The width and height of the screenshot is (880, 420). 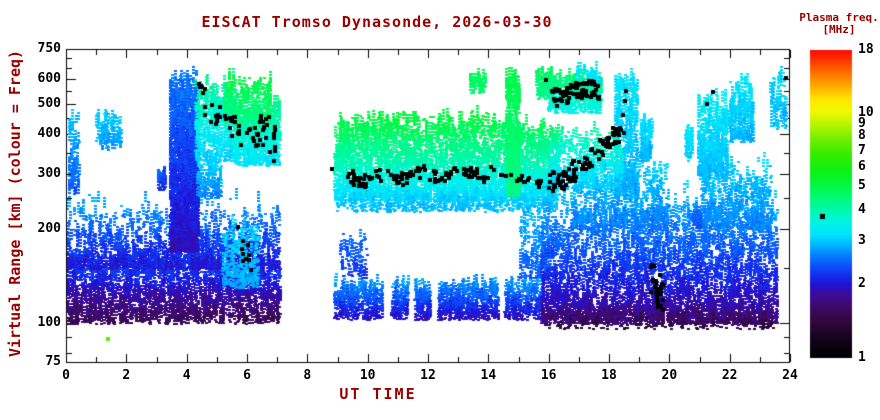 What do you see at coordinates (790, 375) in the screenshot?
I see `x-tick-label: 24` at bounding box center [790, 375].